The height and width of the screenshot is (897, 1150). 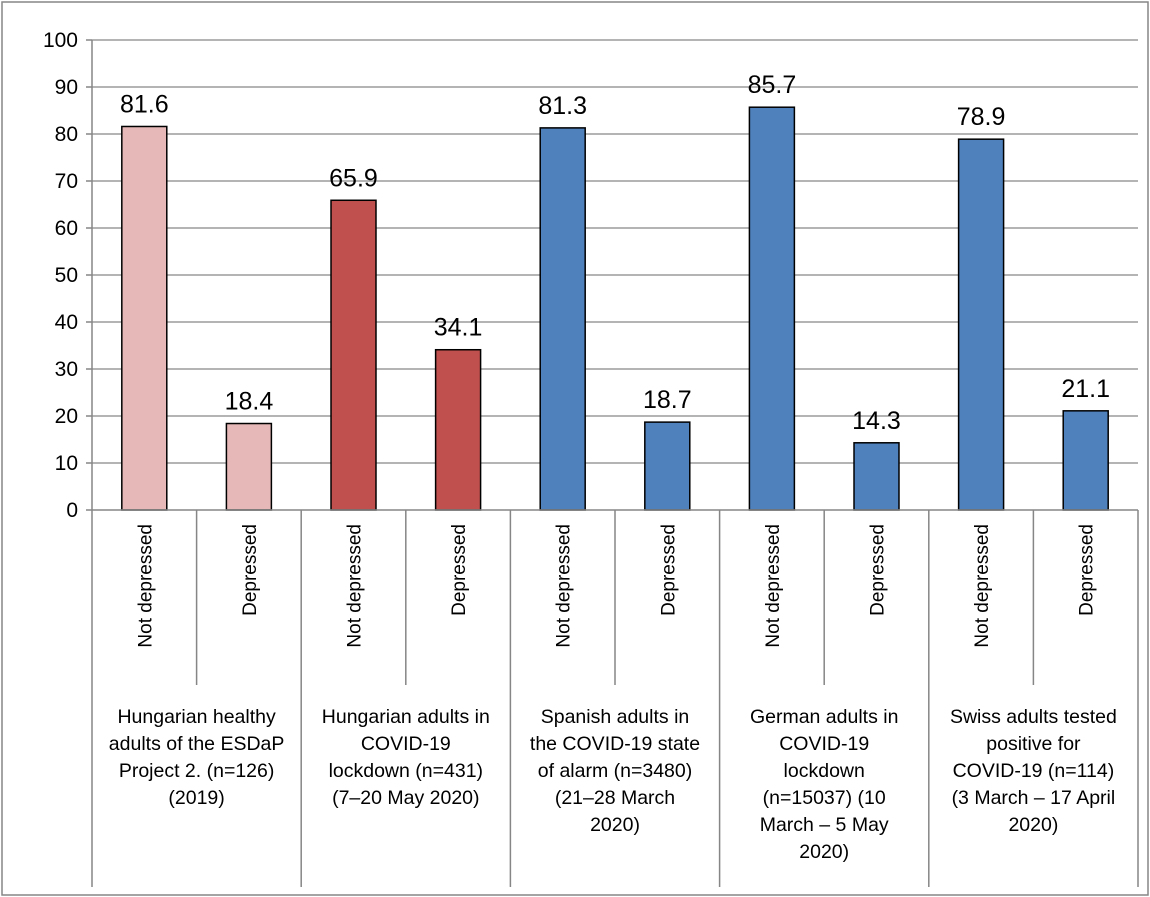 What do you see at coordinates (981, 117) in the screenshot?
I see `data-label: 78.9` at bounding box center [981, 117].